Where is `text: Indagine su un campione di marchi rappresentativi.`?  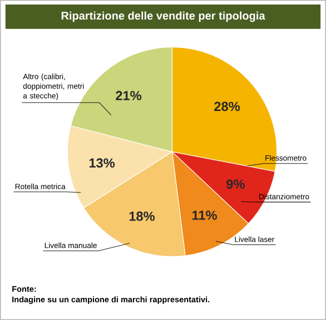
text: Indagine su un campione di marchi rappresentativi. is located at coordinates (111, 300).